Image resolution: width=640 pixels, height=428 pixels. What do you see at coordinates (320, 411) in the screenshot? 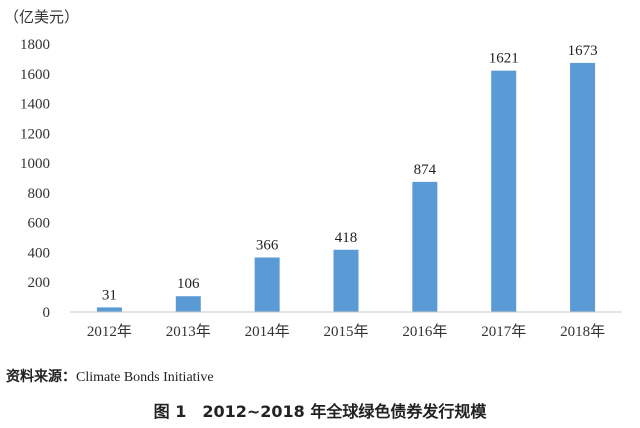
I see `figure-caption: 图 1 2012~2018 年全球绿色债券发行规模` at bounding box center [320, 411].